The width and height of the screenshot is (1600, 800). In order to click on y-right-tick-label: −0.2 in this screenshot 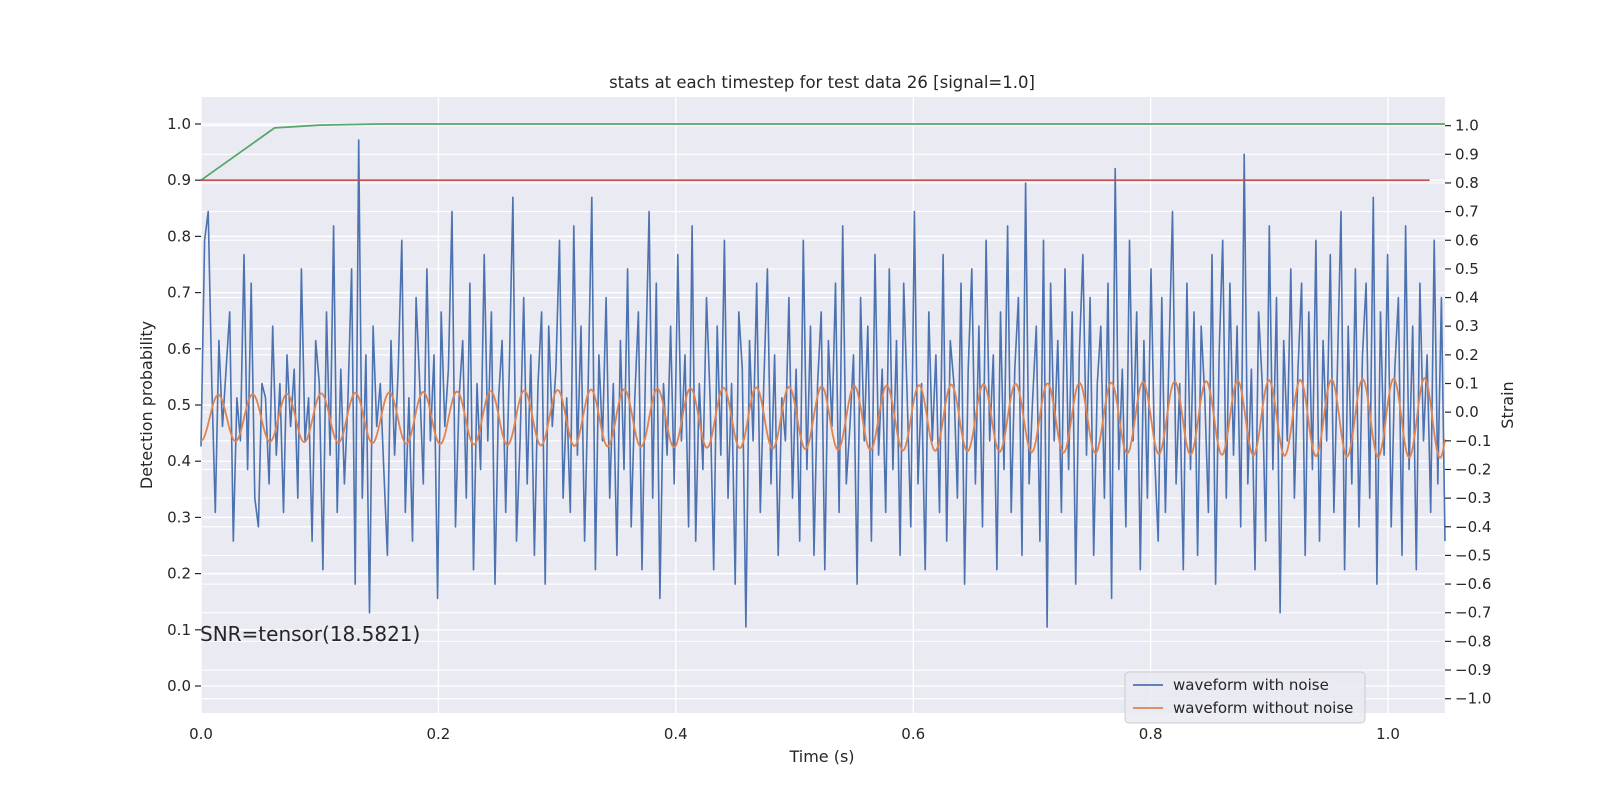, I will do `click(1473, 469)`.